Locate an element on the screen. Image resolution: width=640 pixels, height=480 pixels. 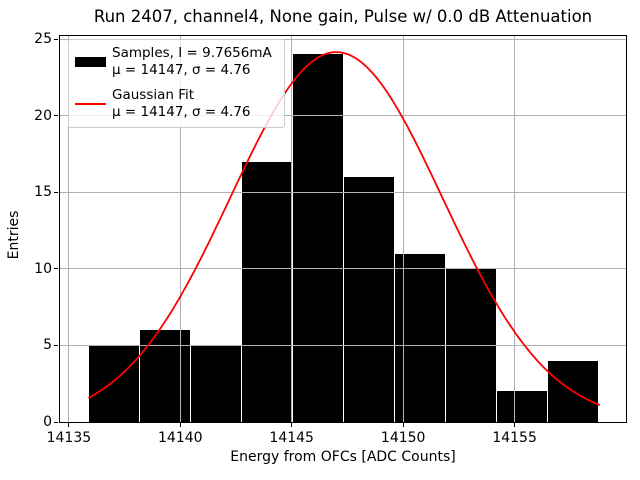
legend-fit-stats: μ = 14147, σ = 4.76 is located at coordinates (181, 112).